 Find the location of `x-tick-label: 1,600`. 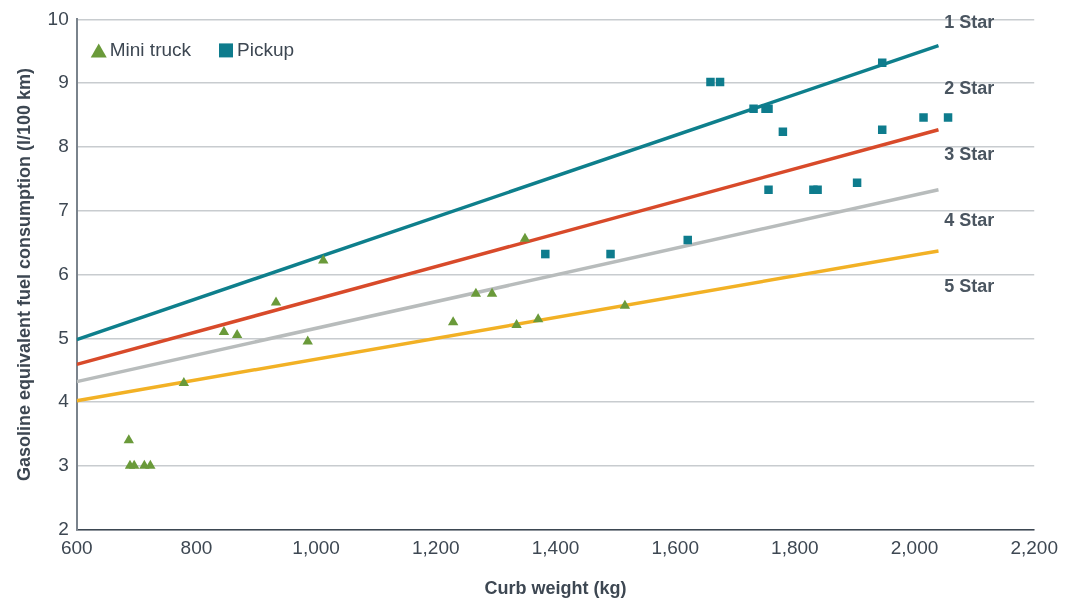

x-tick-label: 1,600 is located at coordinates (675, 548).